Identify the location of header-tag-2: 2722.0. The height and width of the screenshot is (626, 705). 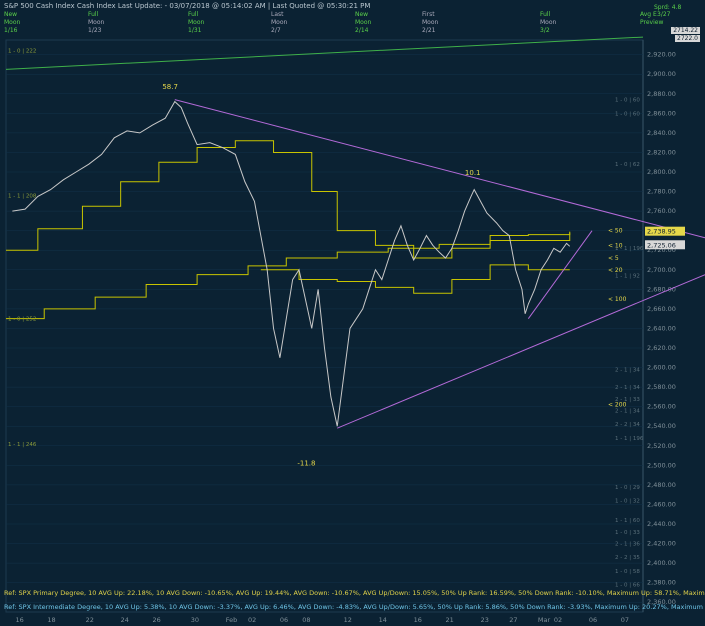
(687, 38).